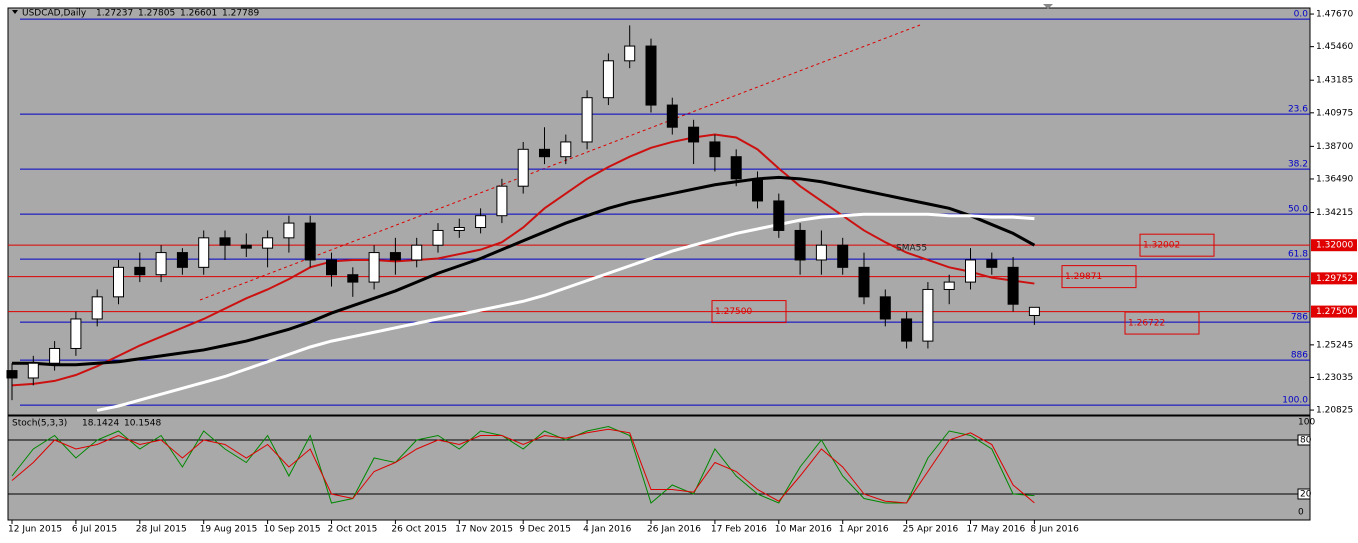 This screenshot has width=1358, height=543. What do you see at coordinates (1054, 530) in the screenshot?
I see `x-tick-label: 8 Jun 2016` at bounding box center [1054, 530].